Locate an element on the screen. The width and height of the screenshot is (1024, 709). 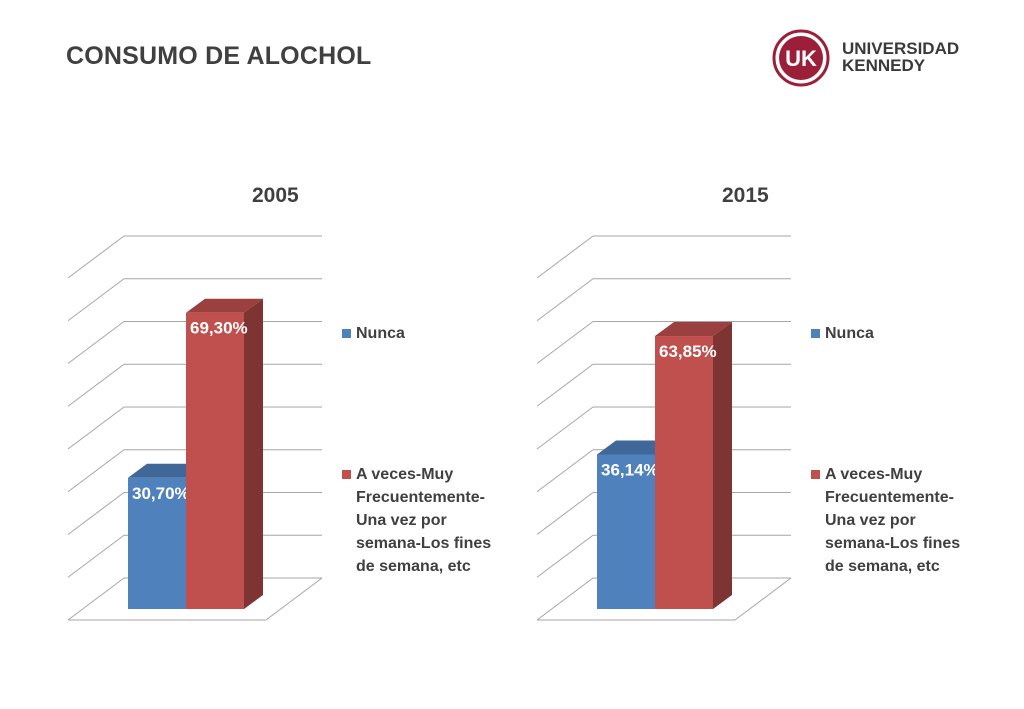
bar-series-2: 69,30% is located at coordinates (224, 453).